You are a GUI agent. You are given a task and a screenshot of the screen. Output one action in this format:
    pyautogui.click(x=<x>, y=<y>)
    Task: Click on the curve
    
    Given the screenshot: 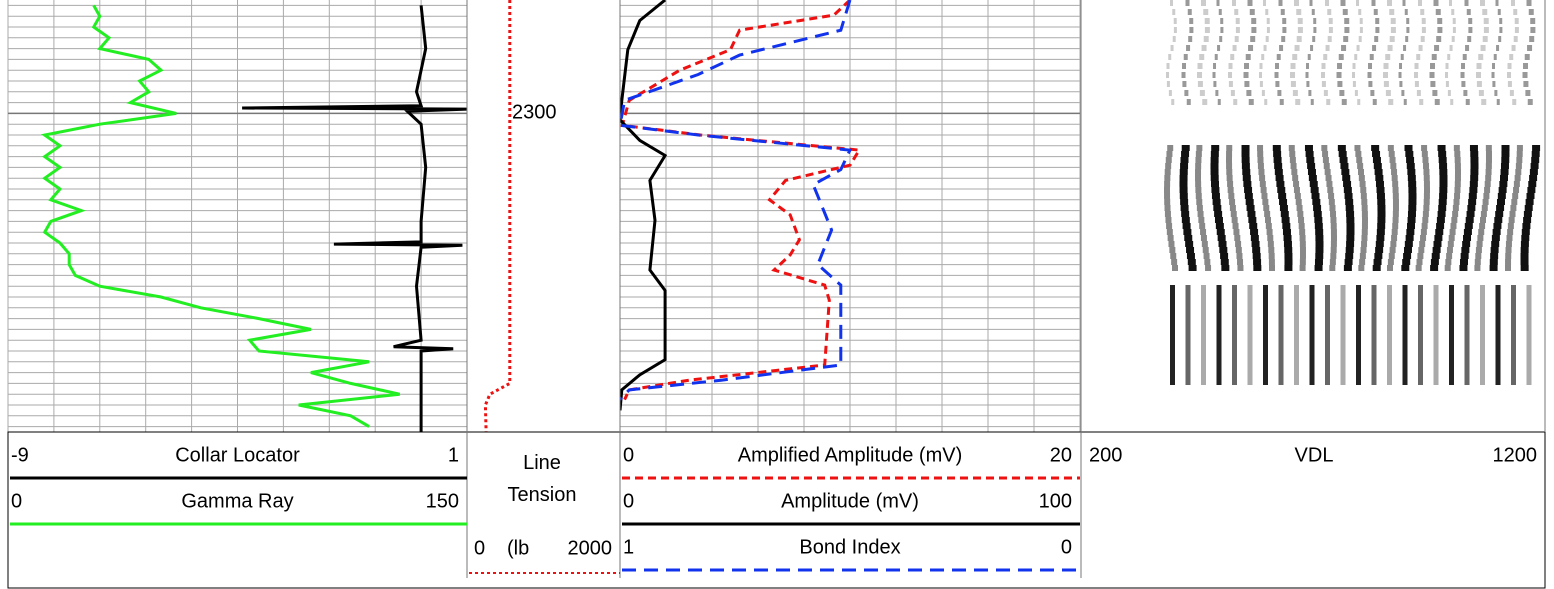 What is the action you would take?
    pyautogui.click(x=497, y=216)
    